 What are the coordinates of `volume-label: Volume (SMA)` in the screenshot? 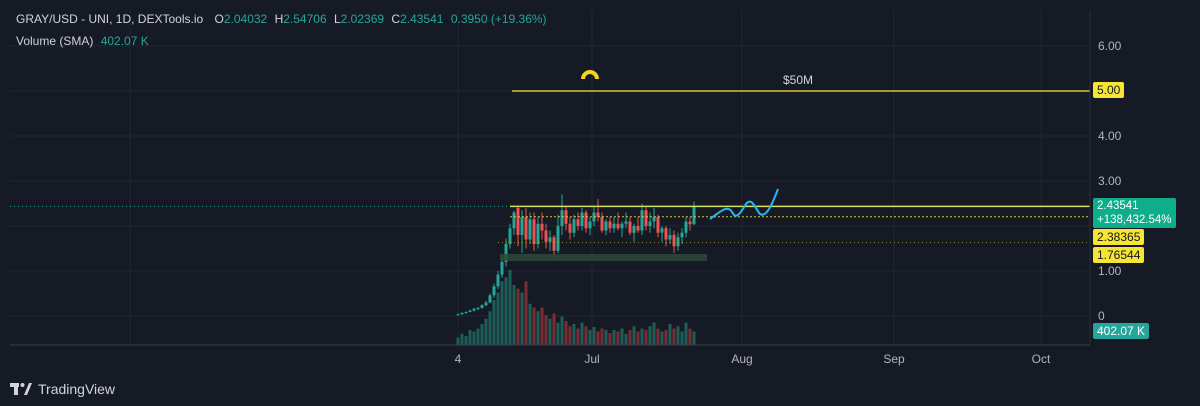 It's located at (55, 41).